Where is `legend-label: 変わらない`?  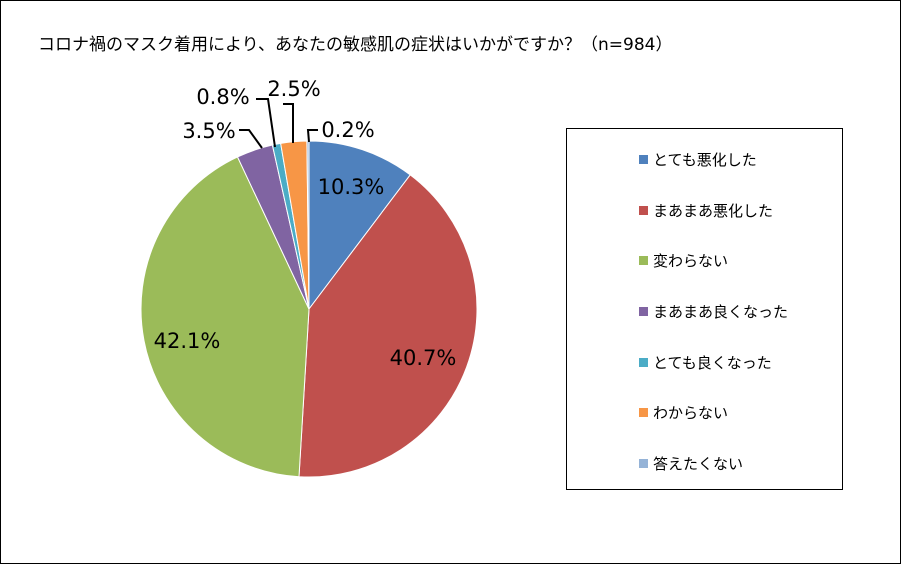 legend-label: 変わらない is located at coordinates (691, 260).